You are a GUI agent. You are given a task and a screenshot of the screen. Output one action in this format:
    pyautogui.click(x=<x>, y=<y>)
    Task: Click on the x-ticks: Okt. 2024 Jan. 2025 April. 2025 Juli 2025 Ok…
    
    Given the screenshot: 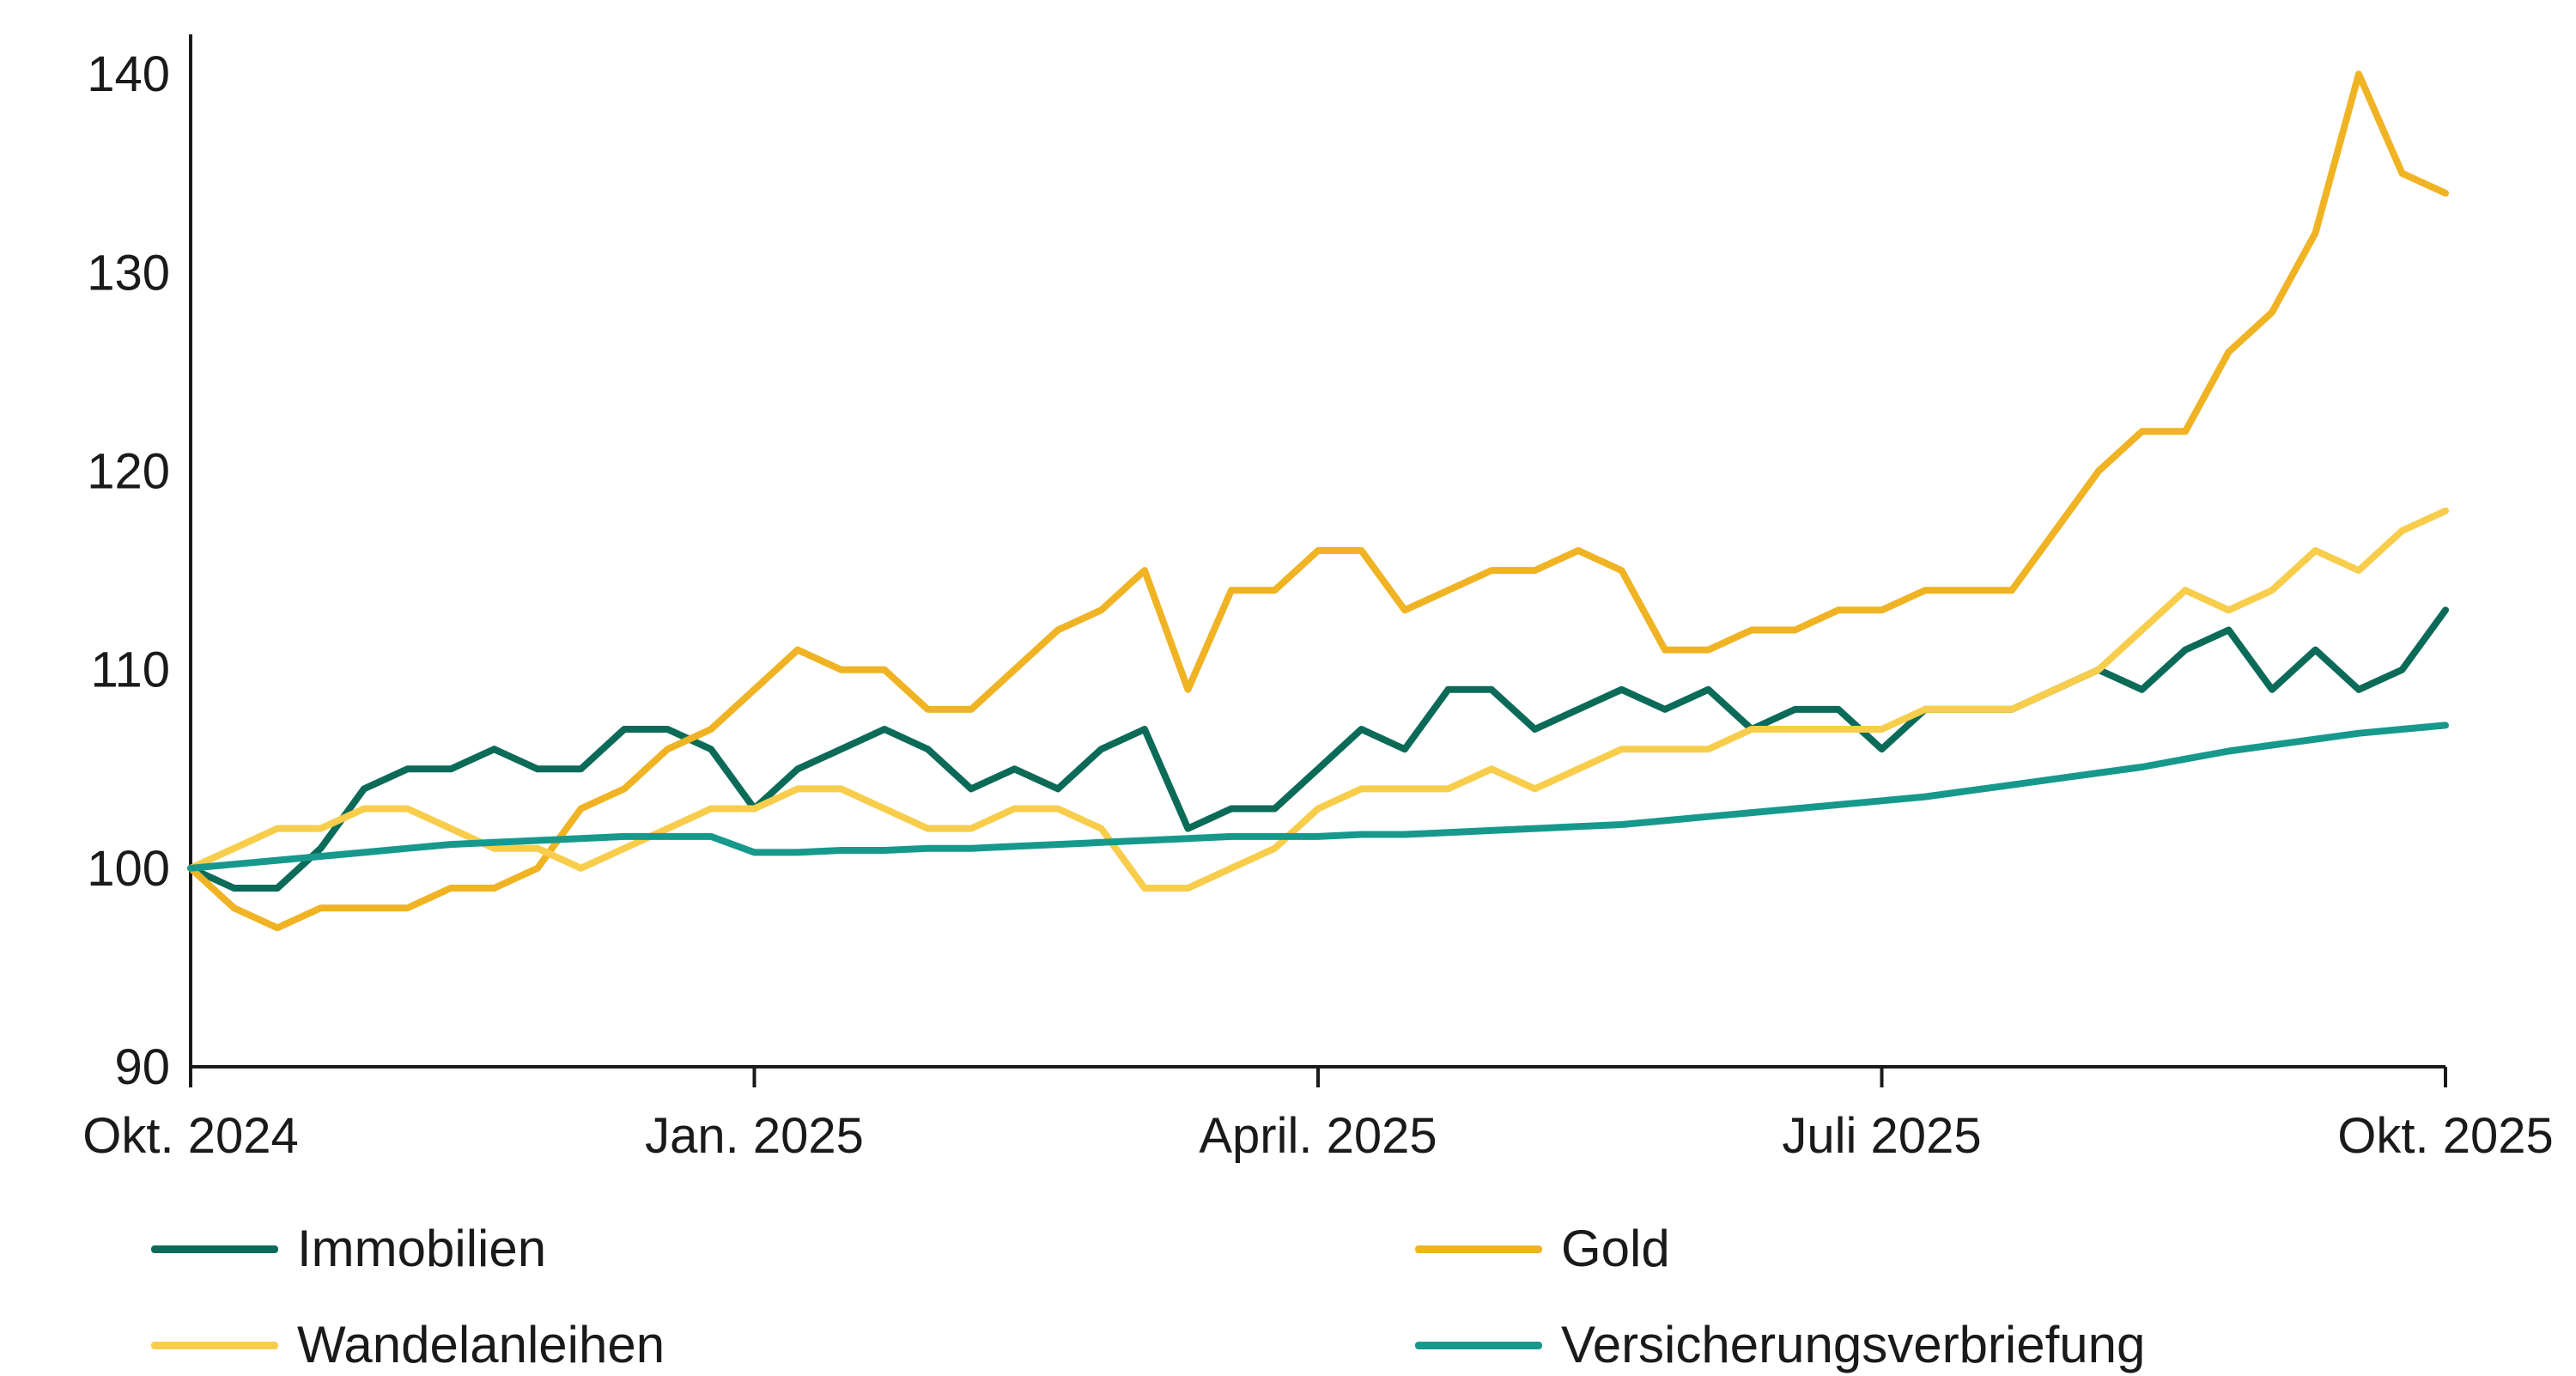 What is the action you would take?
    pyautogui.click(x=1318, y=1115)
    